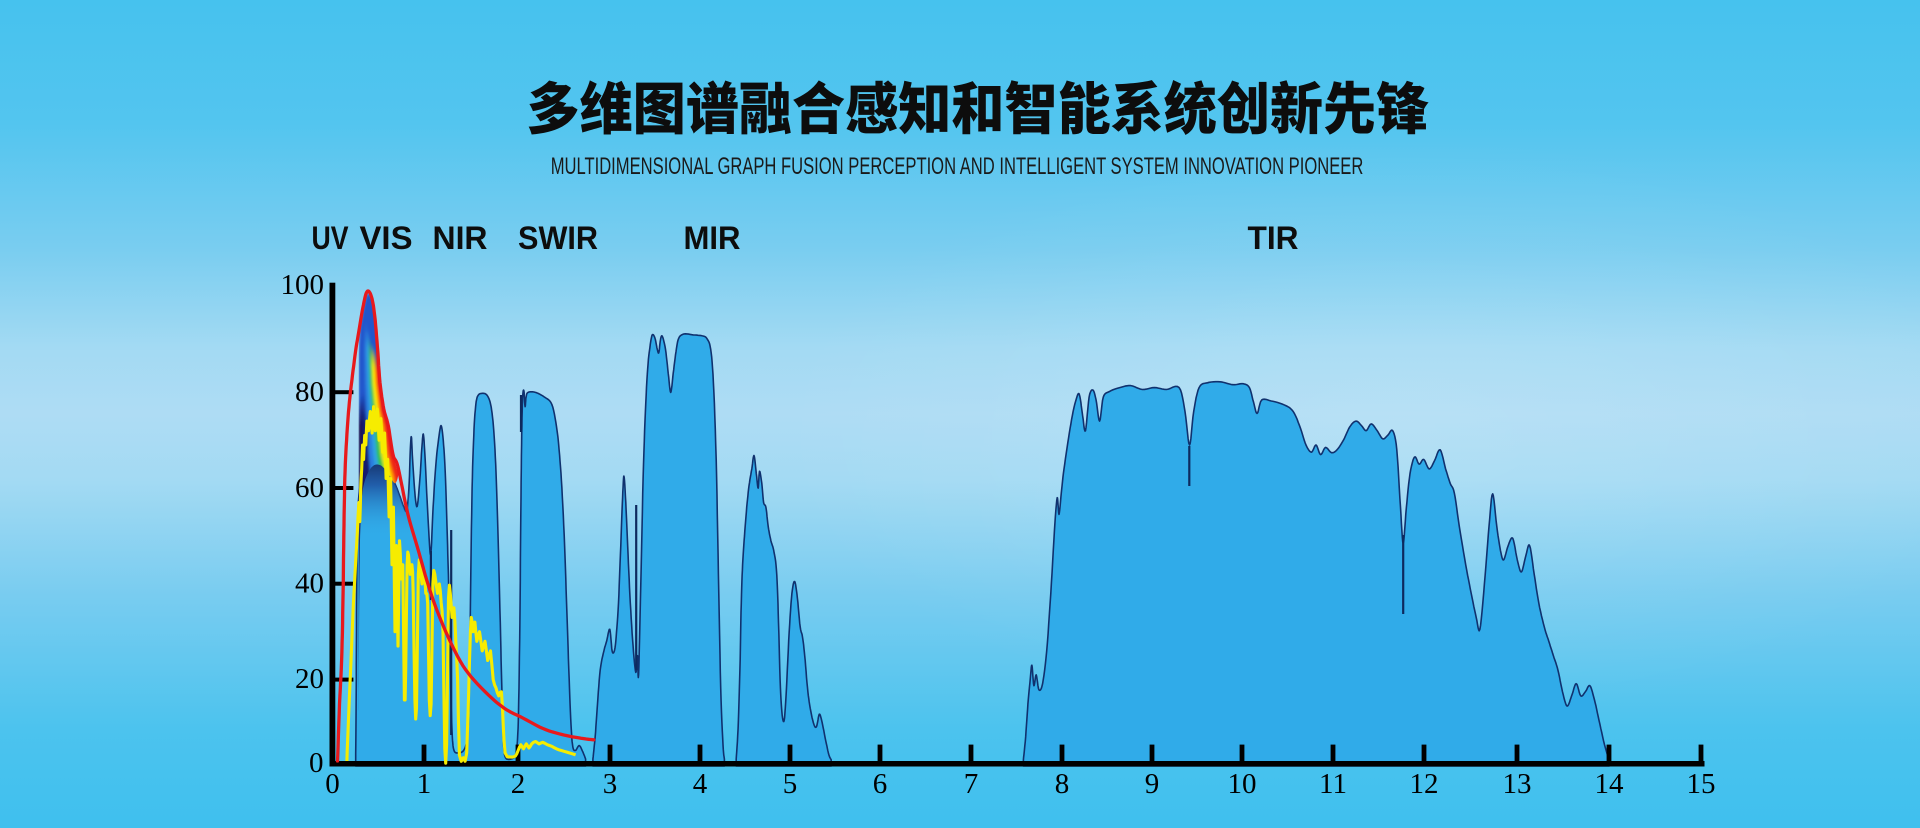 This screenshot has width=1920, height=828. I want to click on svg-text: 12, so click(1424, 784).